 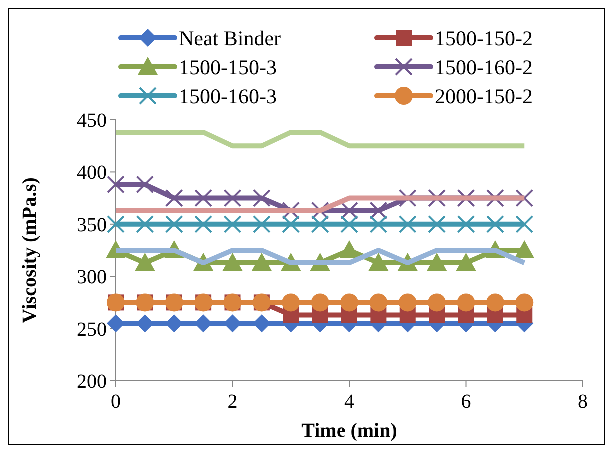 What do you see at coordinates (30, 251) in the screenshot?
I see `y-axis-title: Viscosity (mPa.s)` at bounding box center [30, 251].